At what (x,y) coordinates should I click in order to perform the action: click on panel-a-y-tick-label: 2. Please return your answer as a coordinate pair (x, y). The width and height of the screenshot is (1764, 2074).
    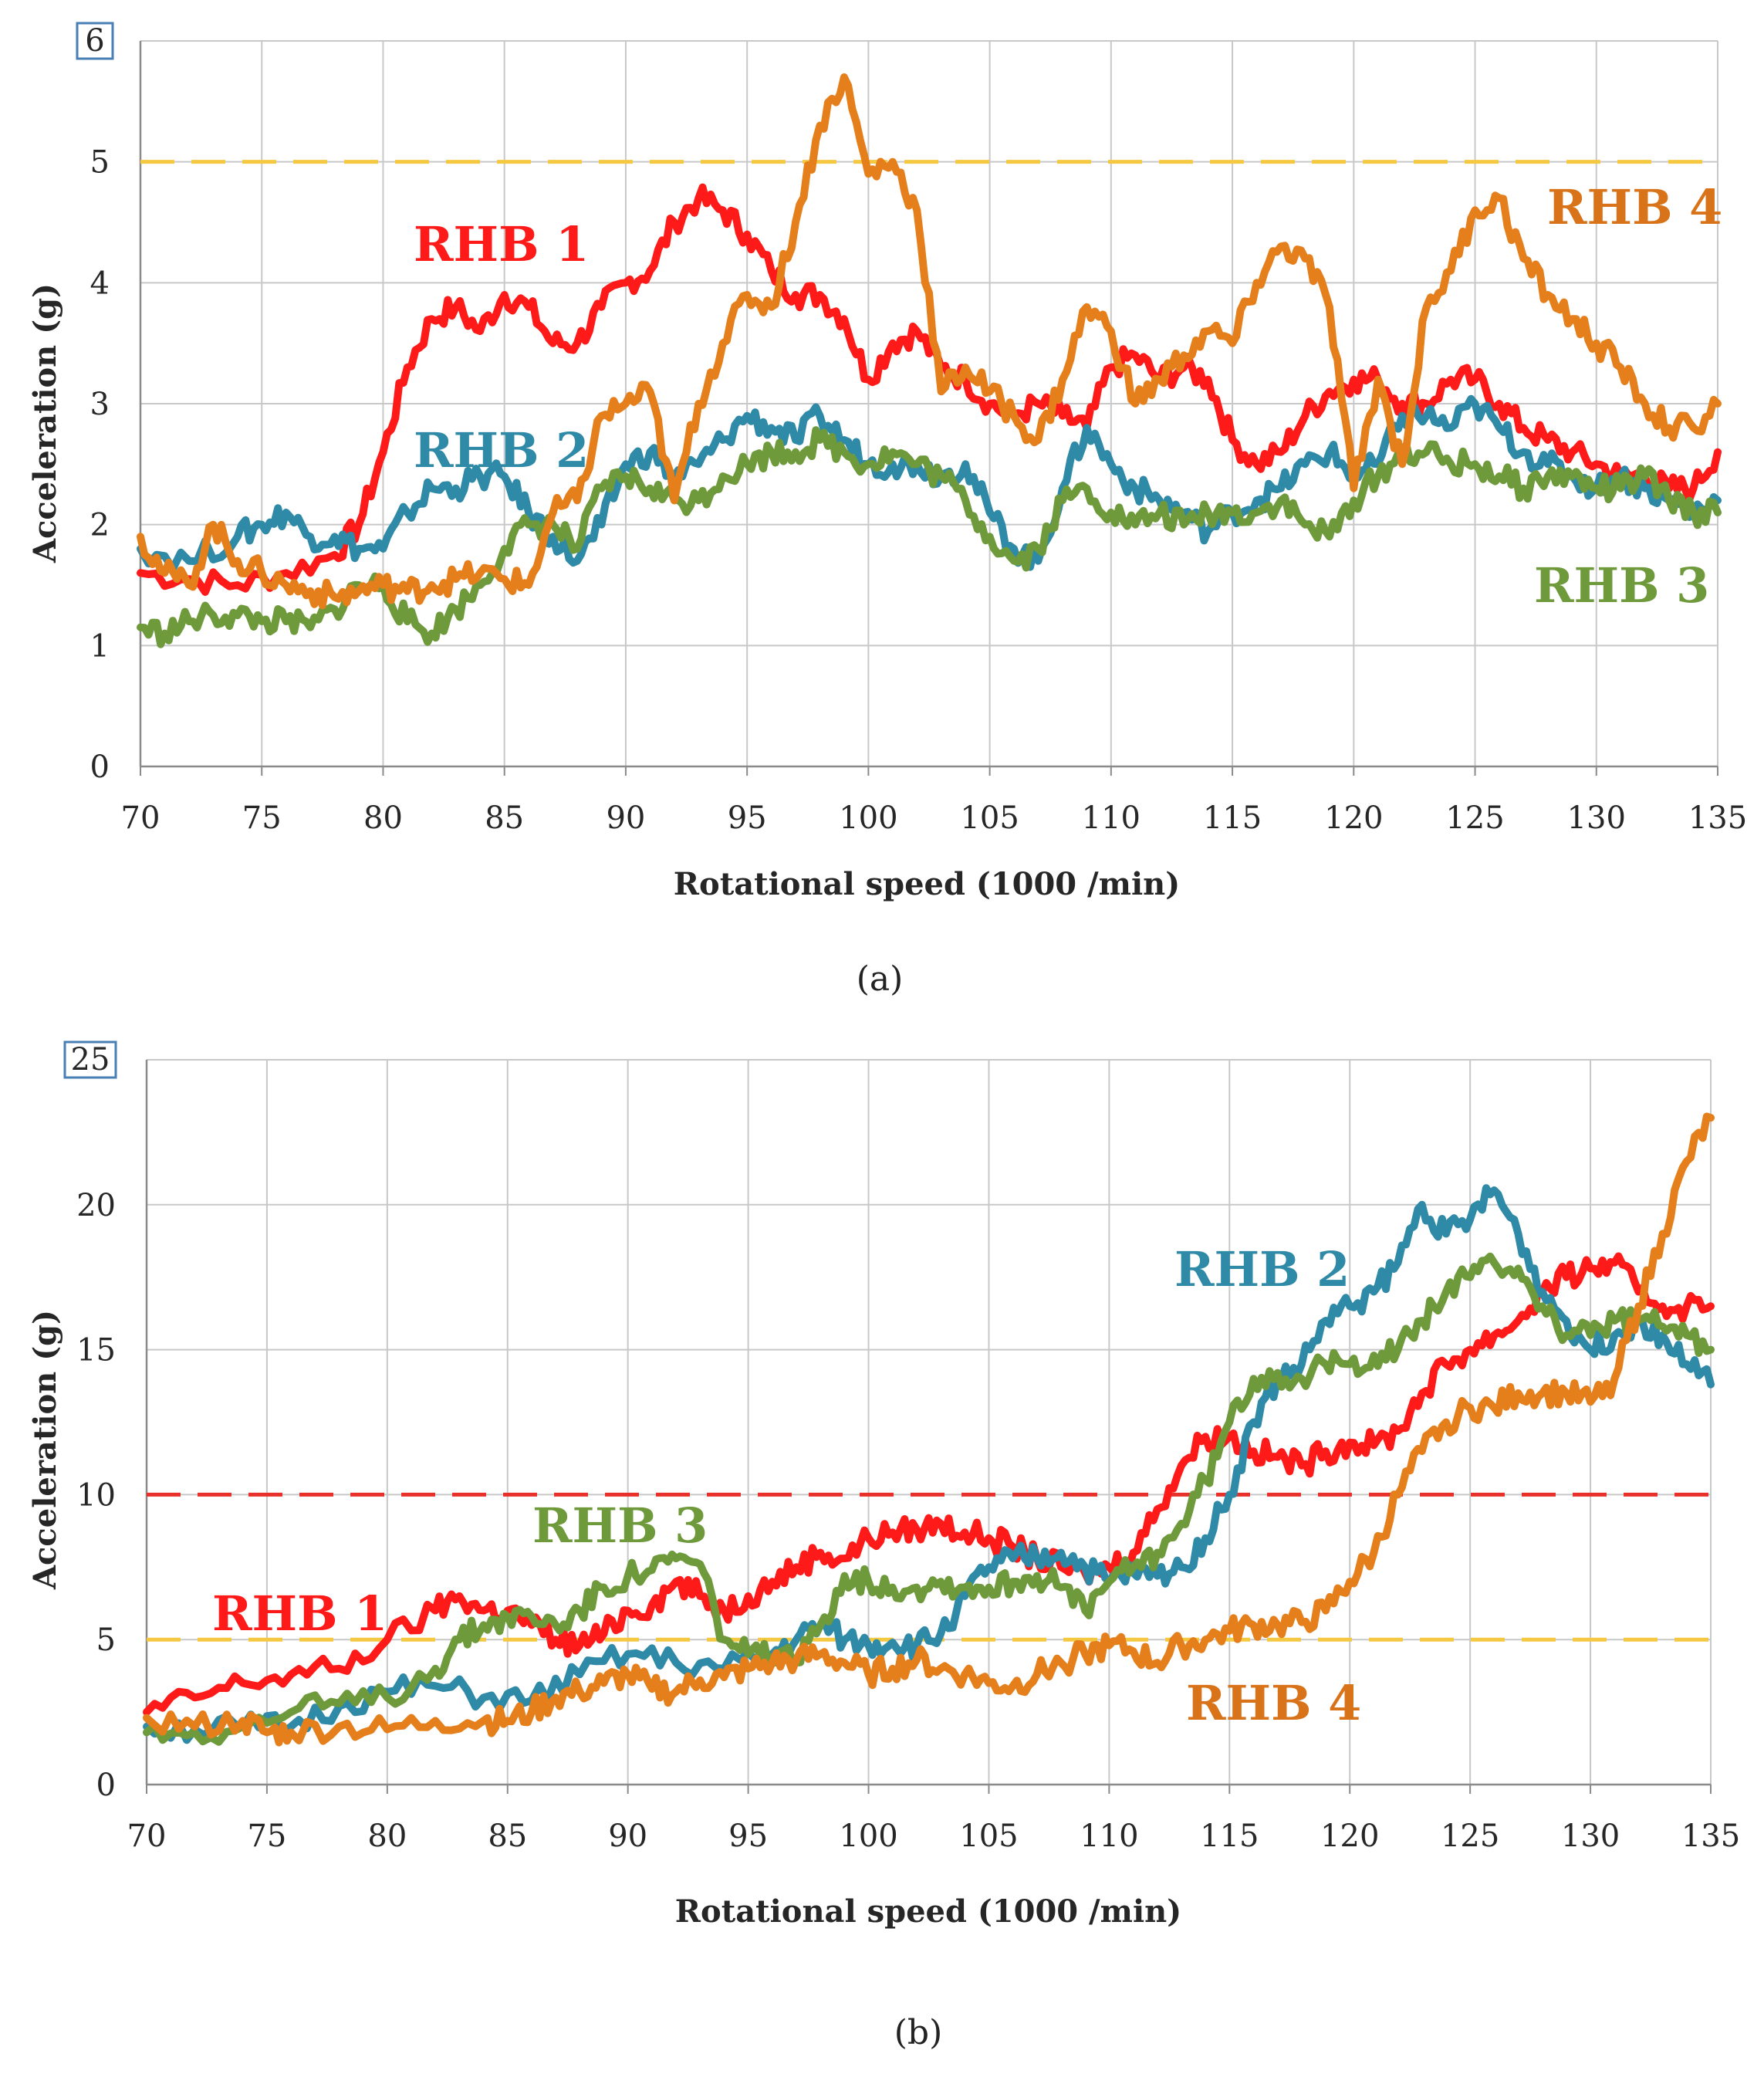
    Looking at the image, I should click on (100, 525).